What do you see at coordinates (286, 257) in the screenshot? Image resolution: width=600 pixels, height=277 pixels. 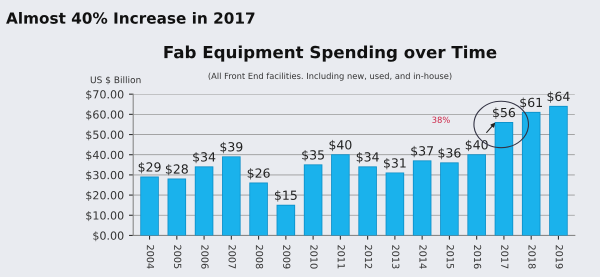 I see `x-tick-label: 2009` at bounding box center [286, 257].